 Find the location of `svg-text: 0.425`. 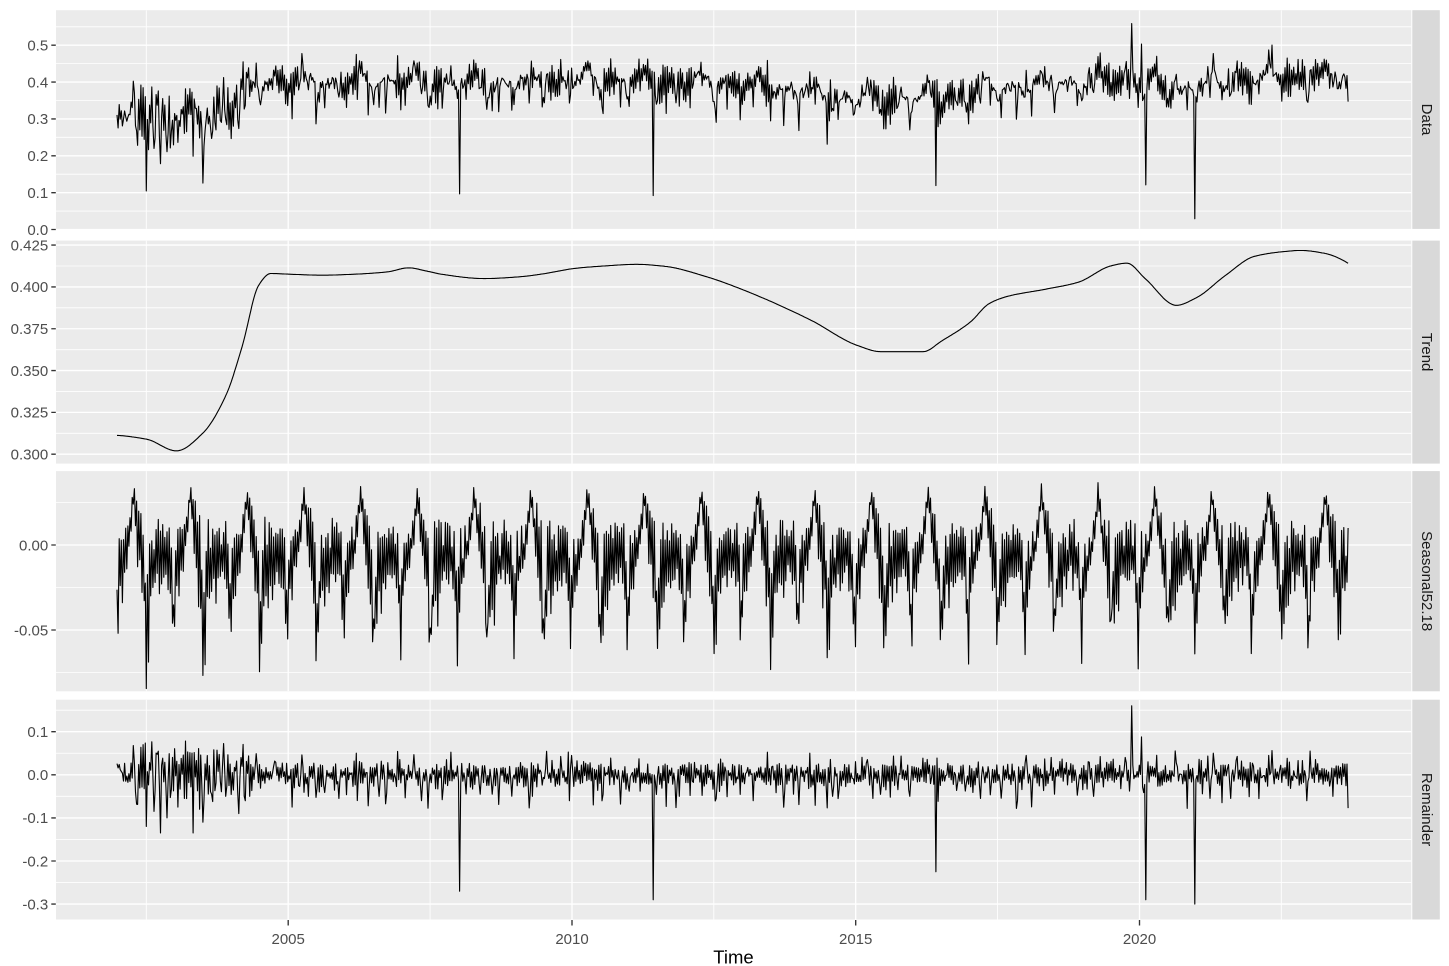

svg-text: 0.425 is located at coordinates (30, 245).